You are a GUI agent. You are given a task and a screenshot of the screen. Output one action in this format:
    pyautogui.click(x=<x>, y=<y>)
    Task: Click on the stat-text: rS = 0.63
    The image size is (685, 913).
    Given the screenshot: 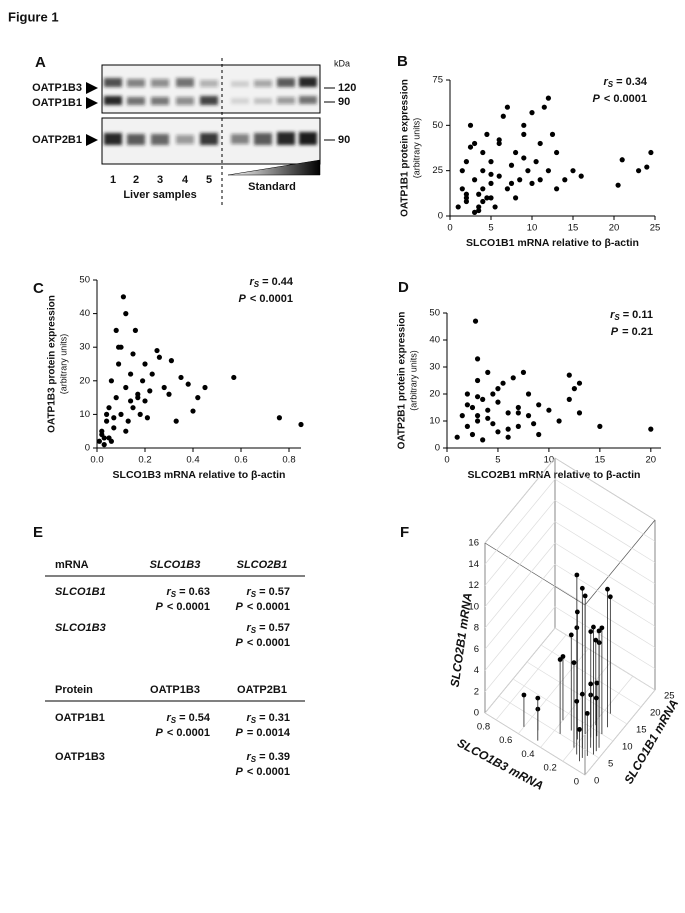 What is the action you would take?
    pyautogui.click(x=188, y=592)
    